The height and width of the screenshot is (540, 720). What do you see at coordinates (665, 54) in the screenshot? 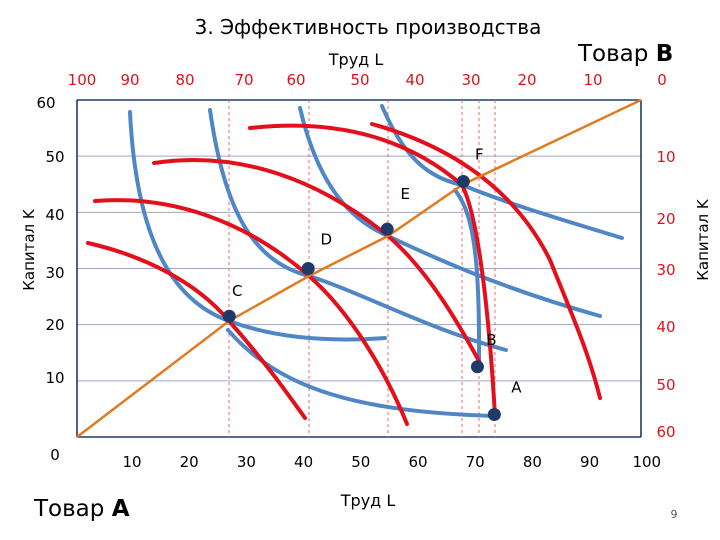
I see `good-b-letter: B` at bounding box center [665, 54].